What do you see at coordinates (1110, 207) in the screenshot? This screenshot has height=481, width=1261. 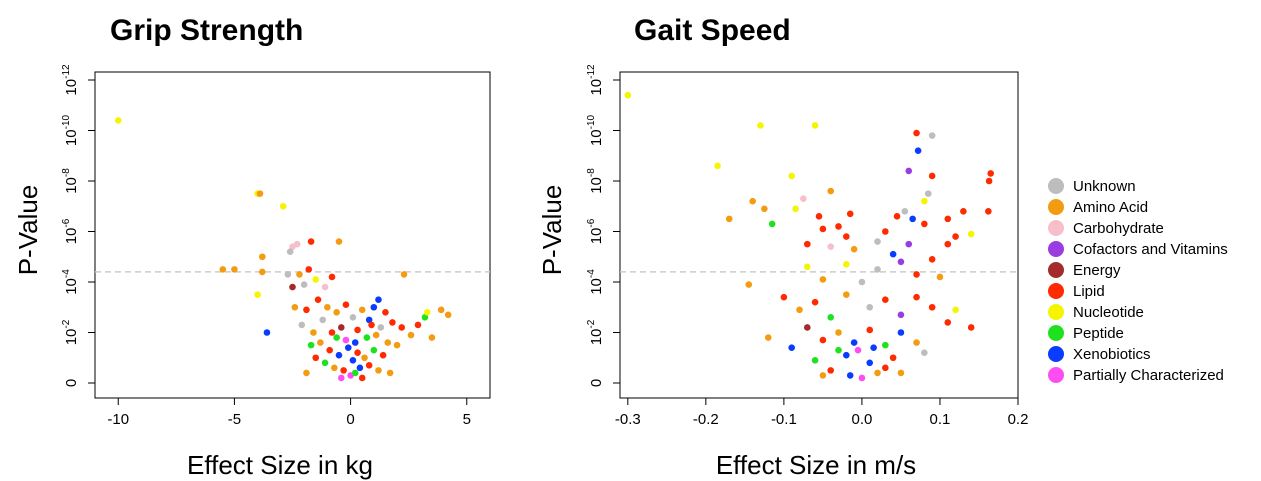 I see `legend-label: Amino Acid` at bounding box center [1110, 207].